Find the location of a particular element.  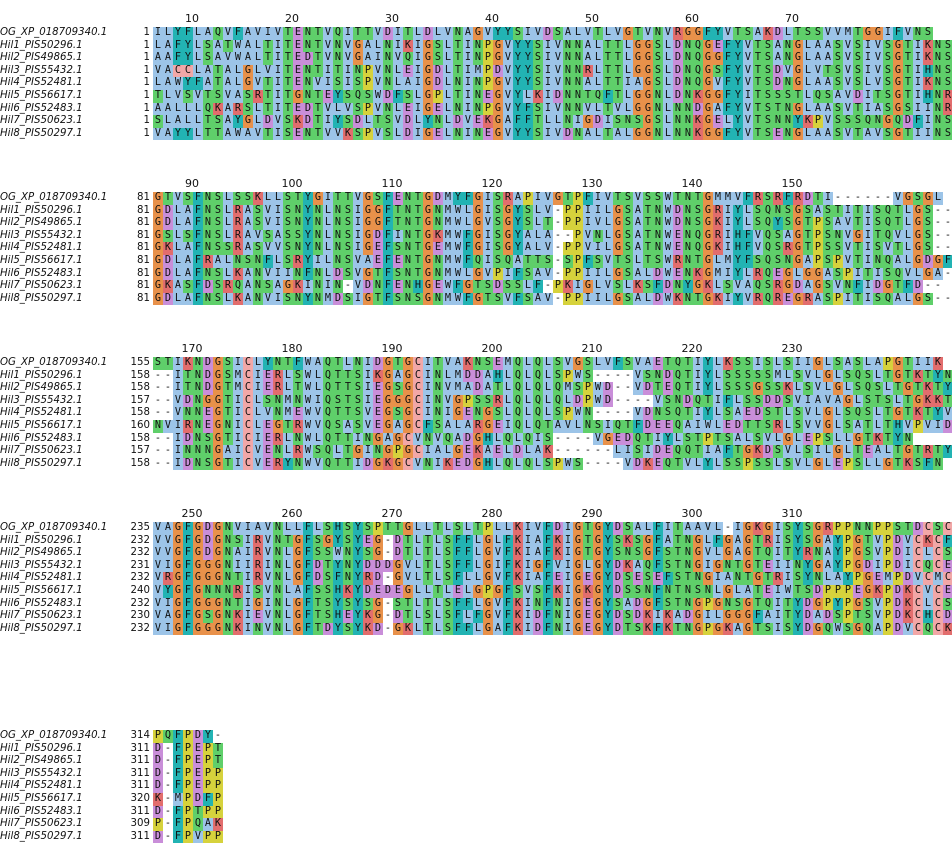

residue: H is located at coordinates (488, 464).